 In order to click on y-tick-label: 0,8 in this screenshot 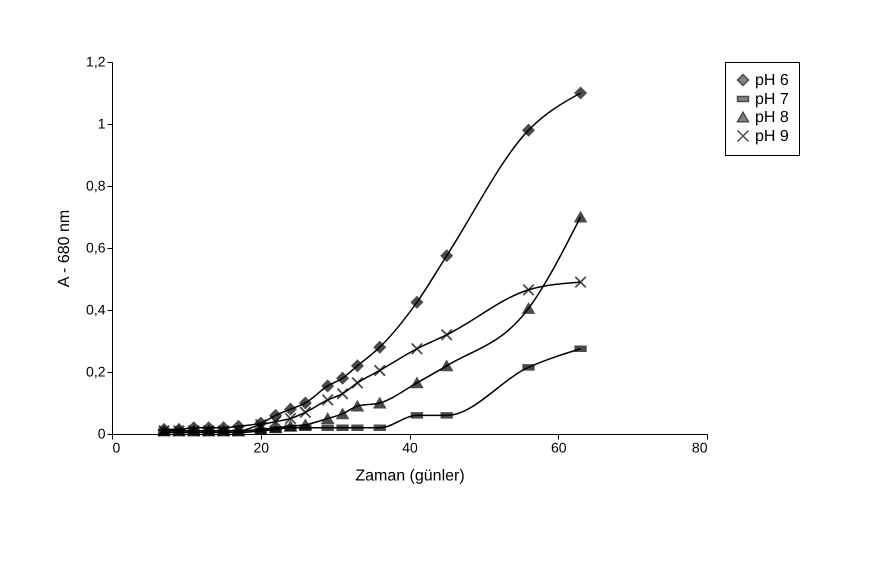, I will do `click(96, 186)`.